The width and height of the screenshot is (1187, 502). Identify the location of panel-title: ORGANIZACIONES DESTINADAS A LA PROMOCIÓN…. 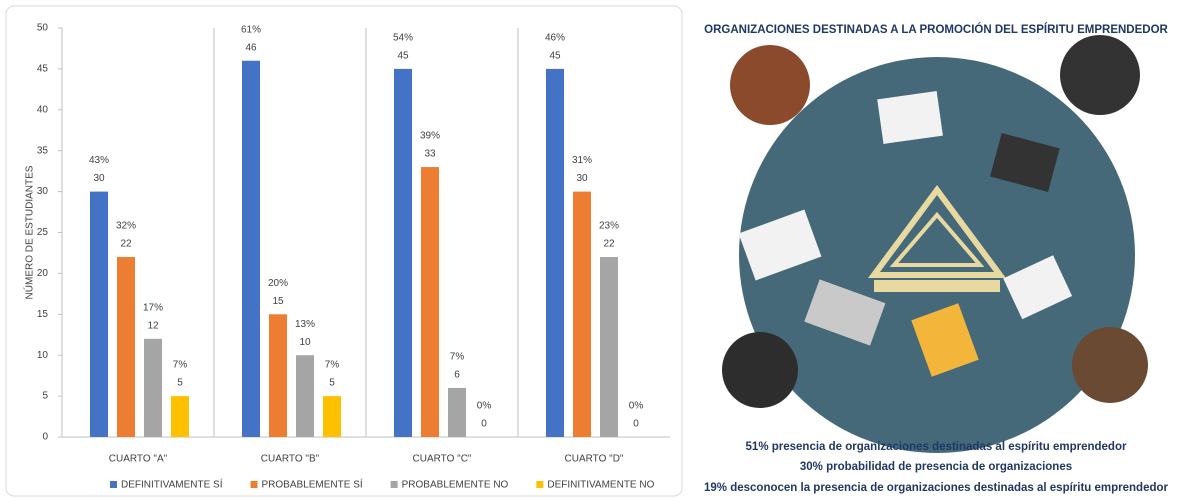
(936, 29).